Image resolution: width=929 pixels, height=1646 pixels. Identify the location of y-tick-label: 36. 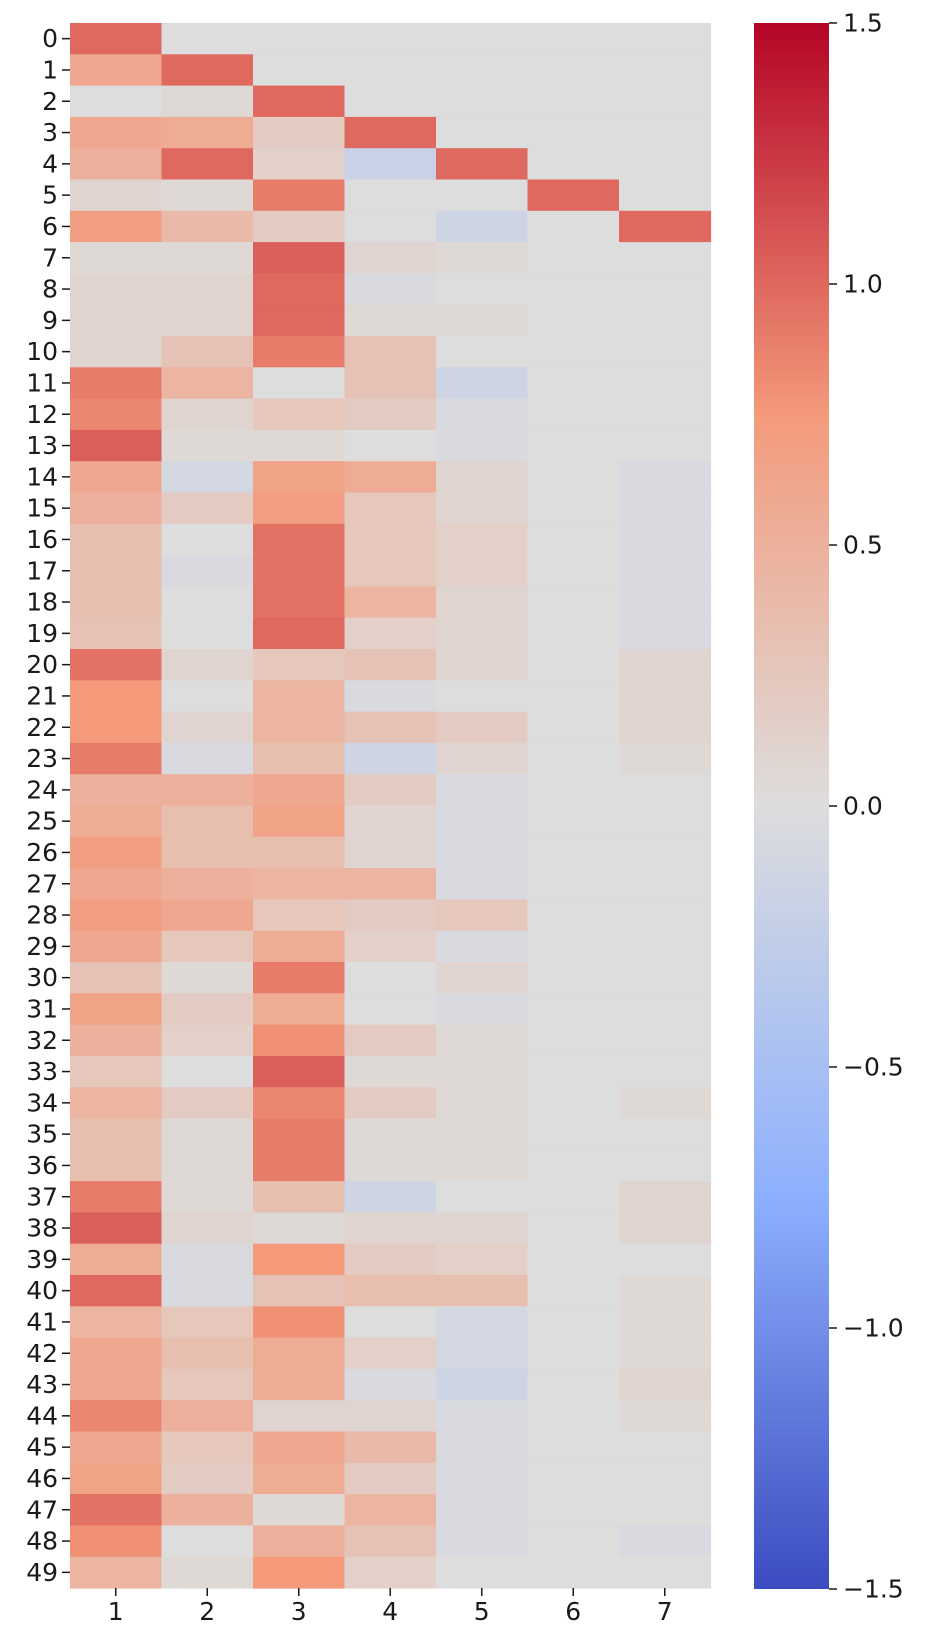
(42, 1165).